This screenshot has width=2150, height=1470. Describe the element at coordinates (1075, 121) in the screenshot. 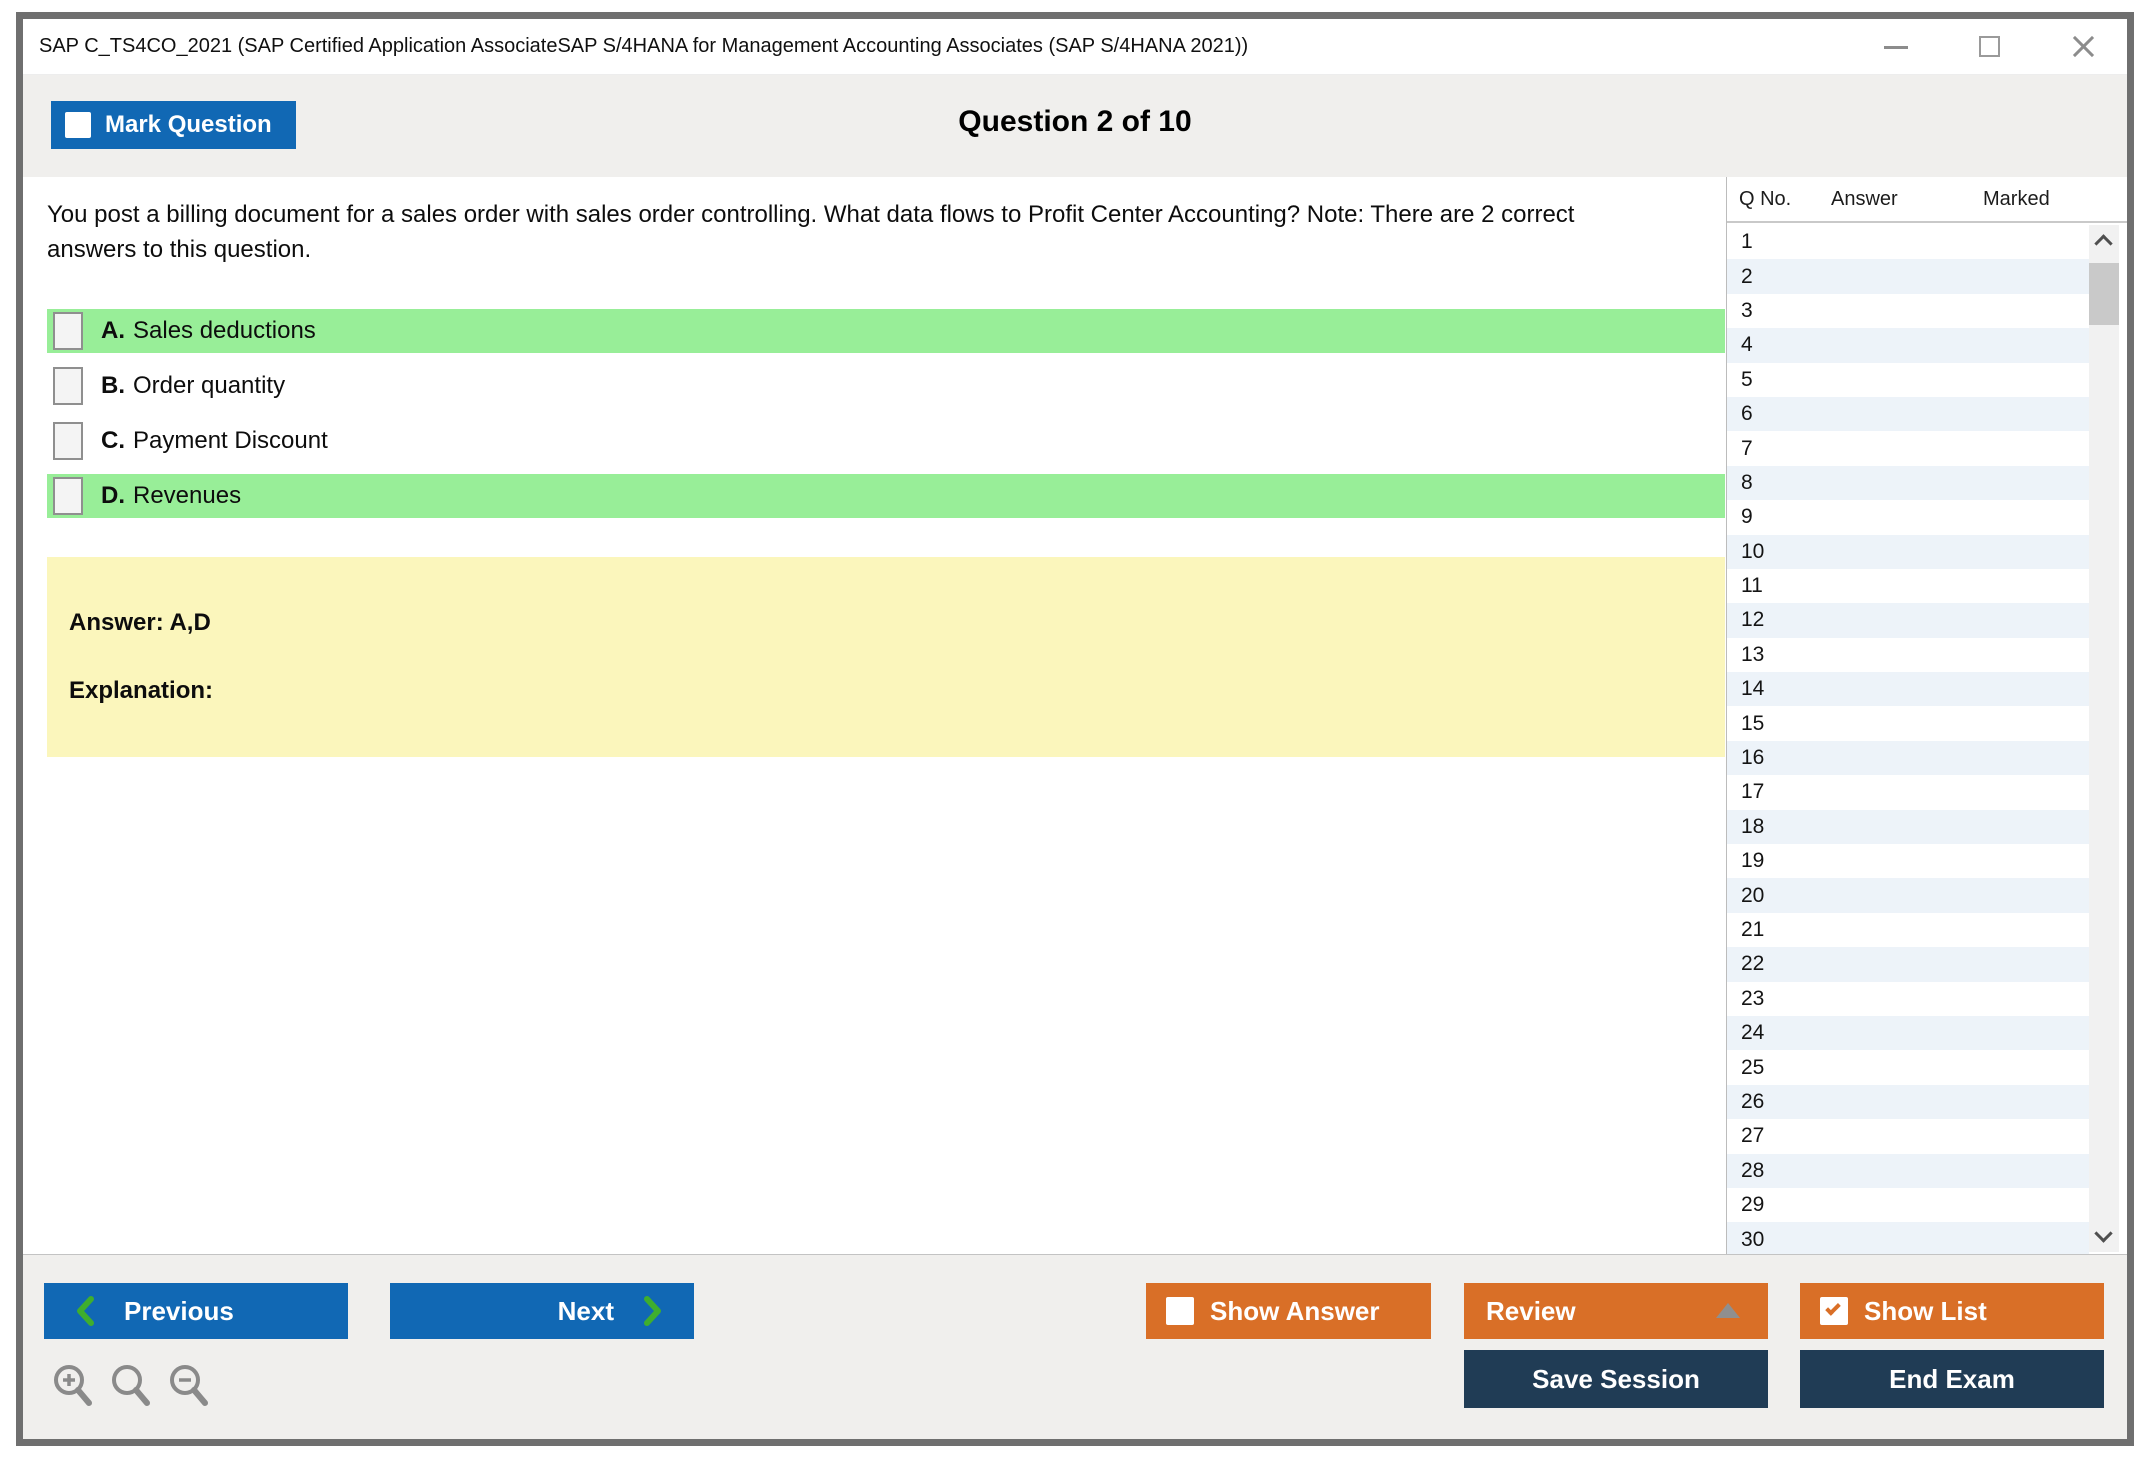

I see `question-counter: Question 2 of 10` at that location.